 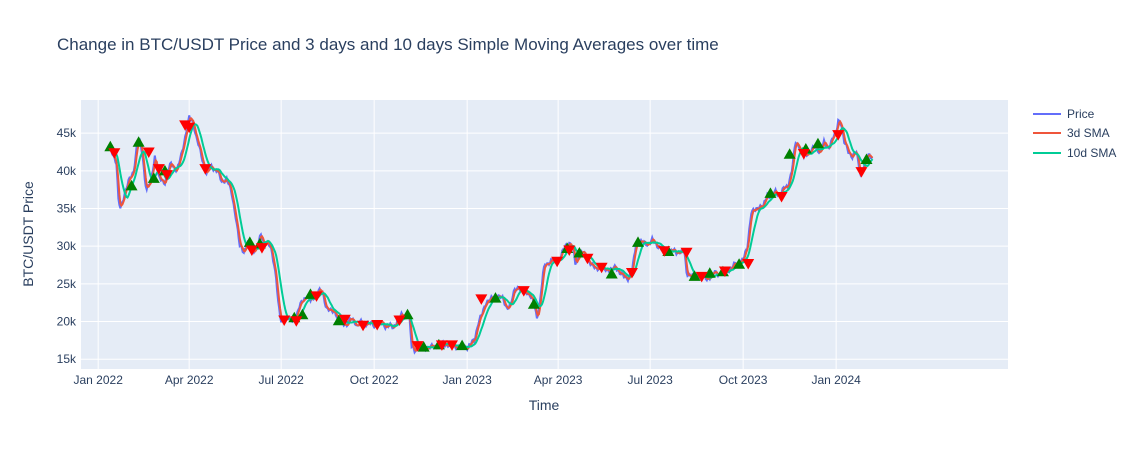 What do you see at coordinates (281, 380) in the screenshot?
I see `x-tick-label: Jul 2022` at bounding box center [281, 380].